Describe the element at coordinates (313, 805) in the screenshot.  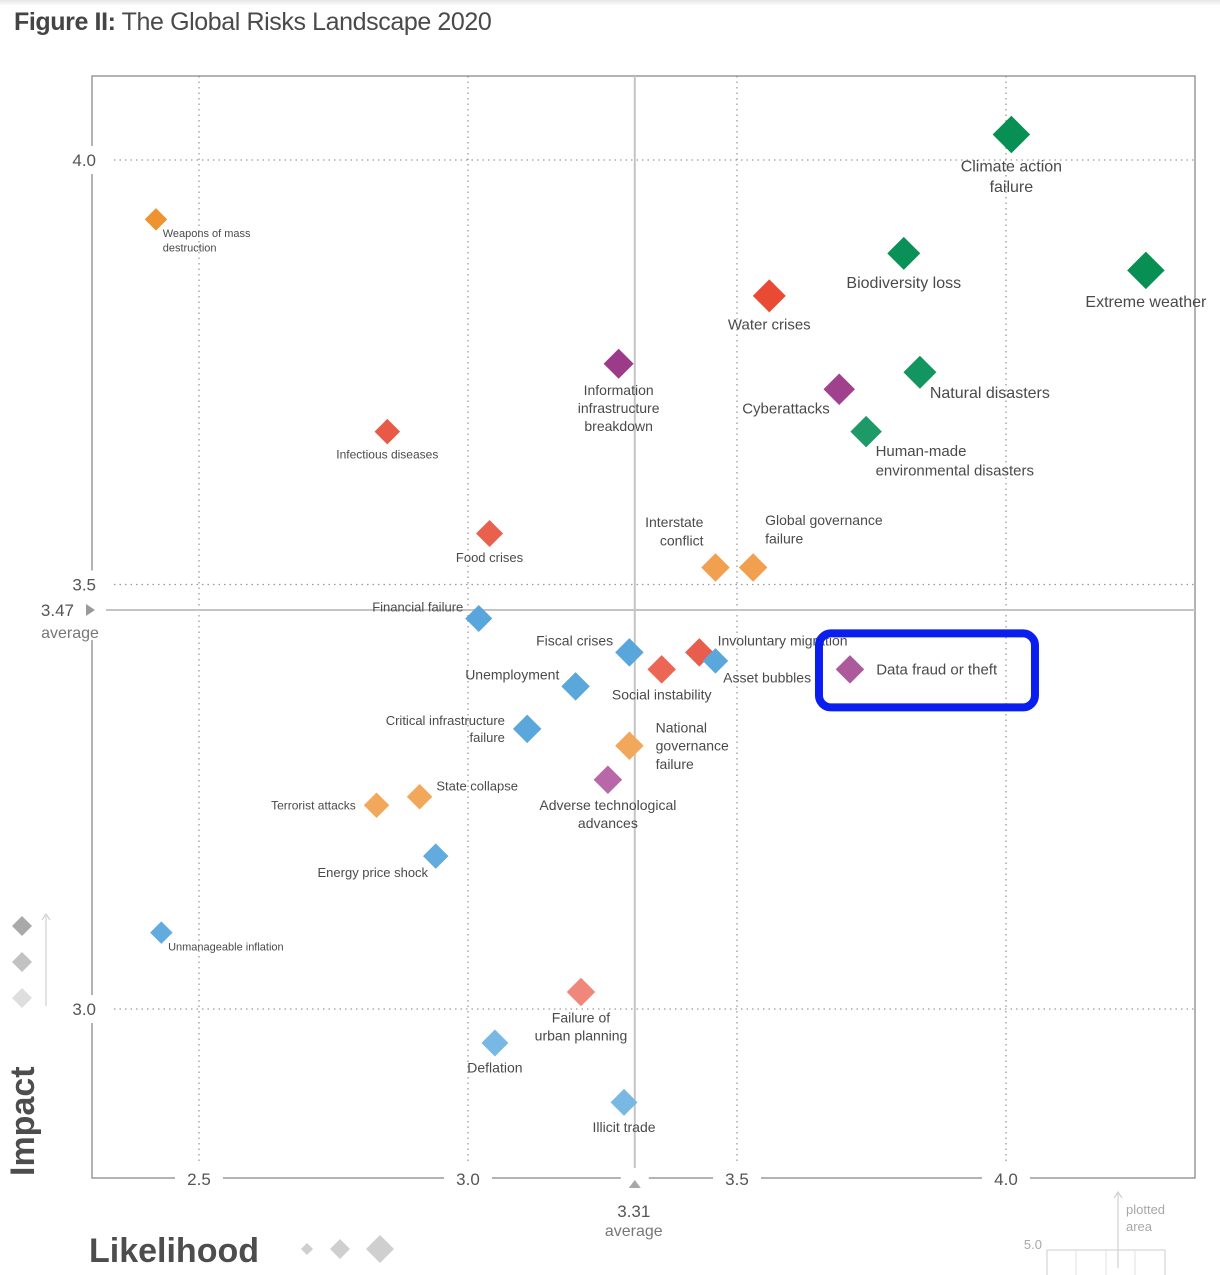
I see `risk-label: Terrorist attacks` at that location.